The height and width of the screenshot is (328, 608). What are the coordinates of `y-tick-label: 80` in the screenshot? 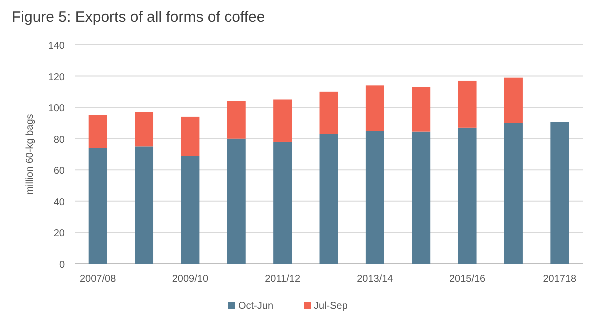 It's located at (60, 140).